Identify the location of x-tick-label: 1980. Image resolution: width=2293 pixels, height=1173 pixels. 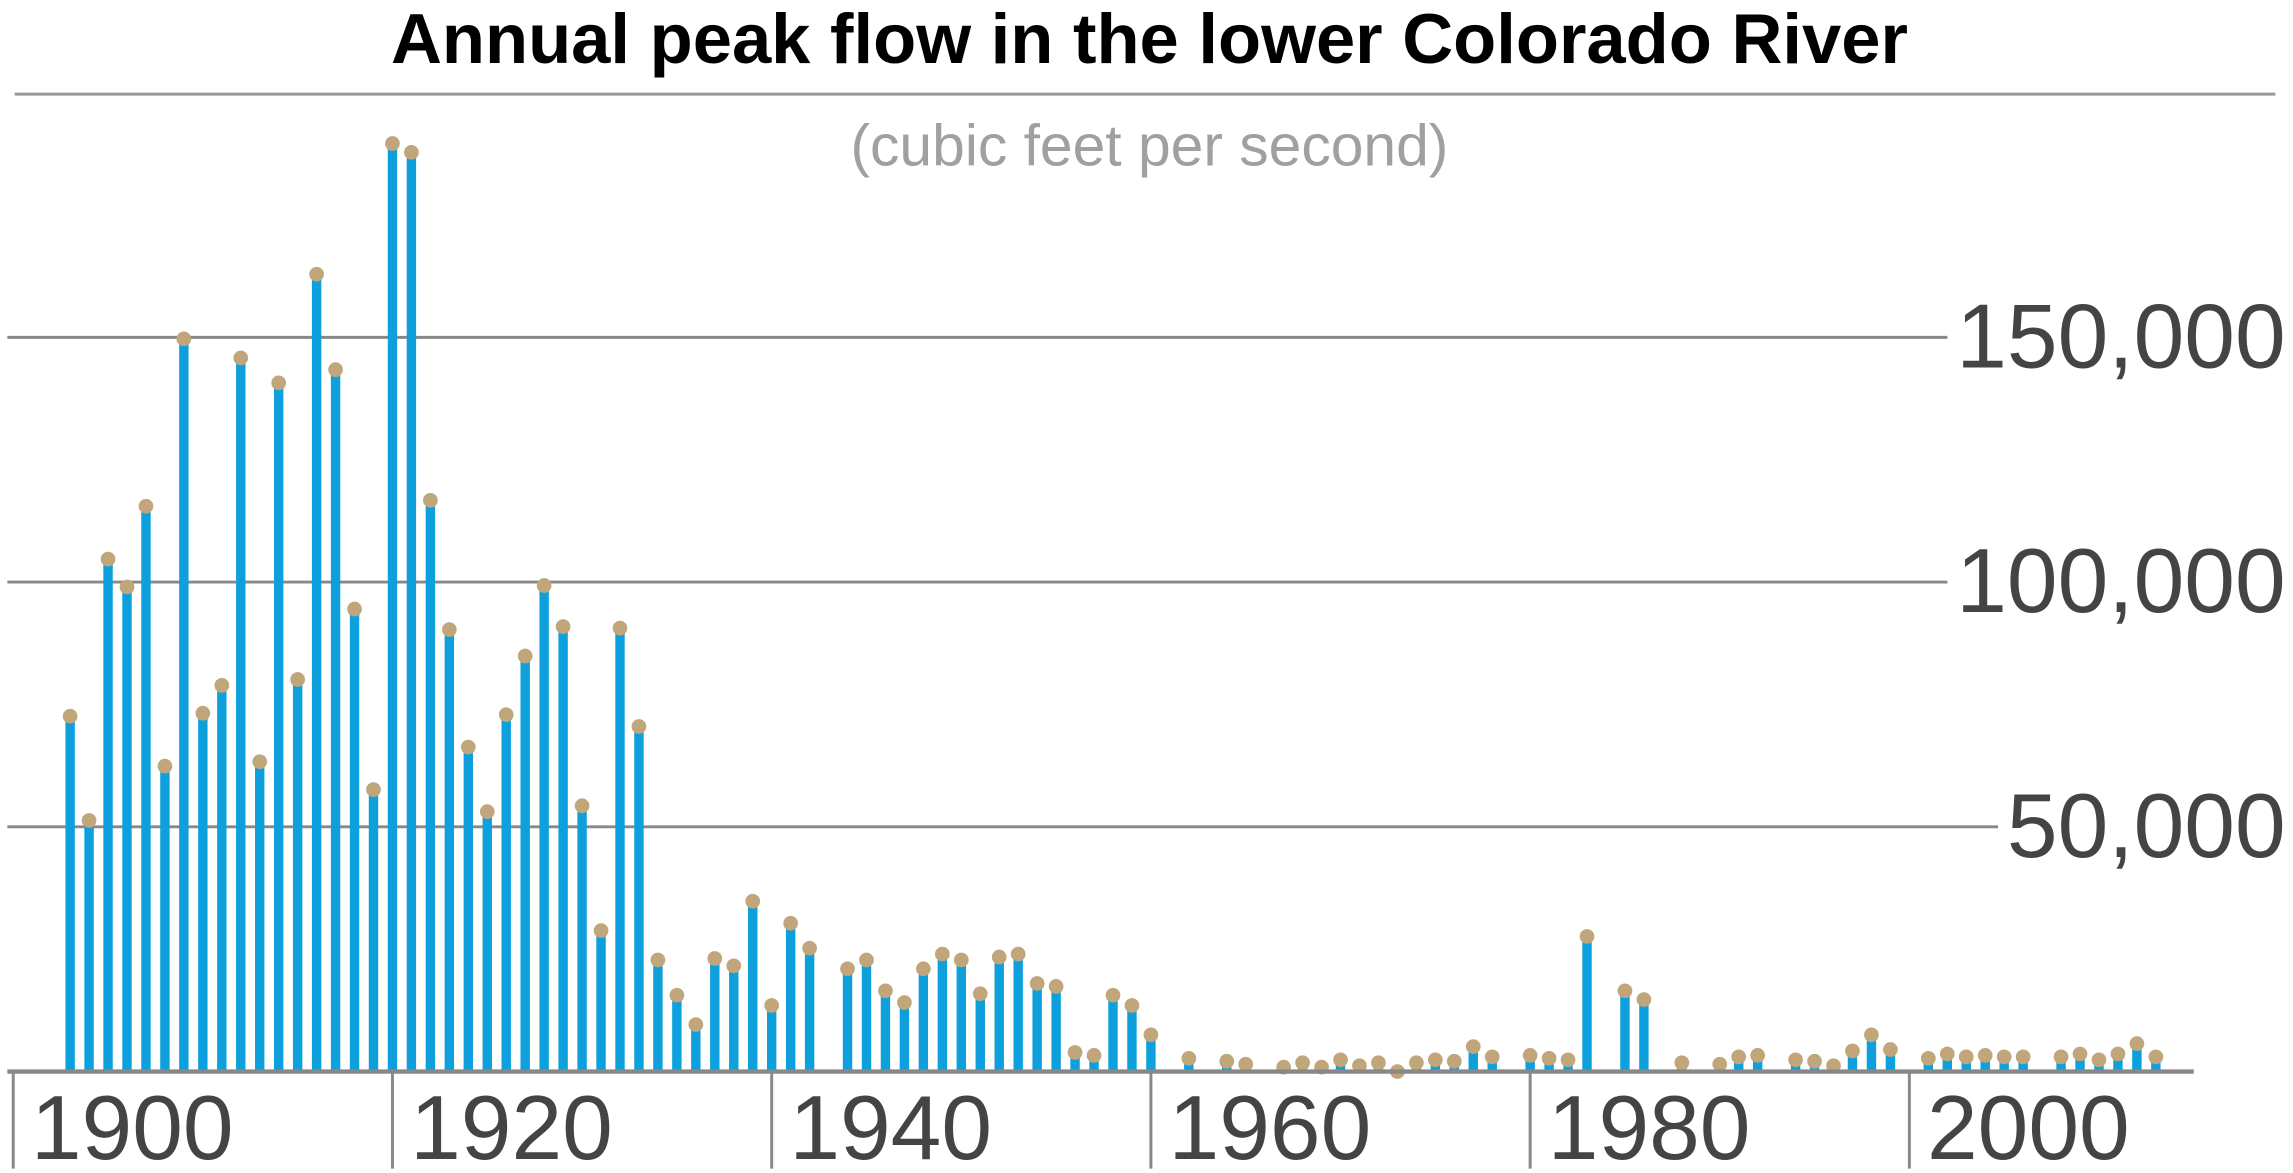
(1649, 1125).